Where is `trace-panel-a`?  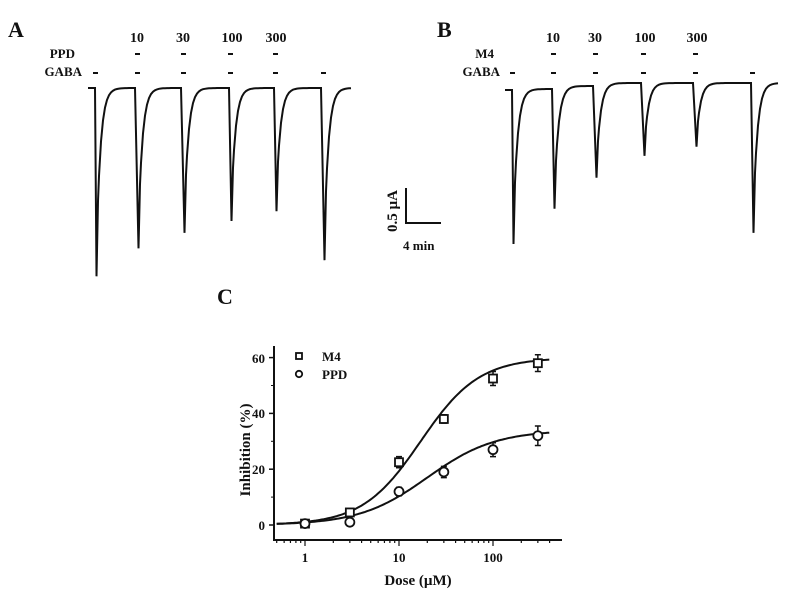
trace-panel-a is located at coordinates (220, 182).